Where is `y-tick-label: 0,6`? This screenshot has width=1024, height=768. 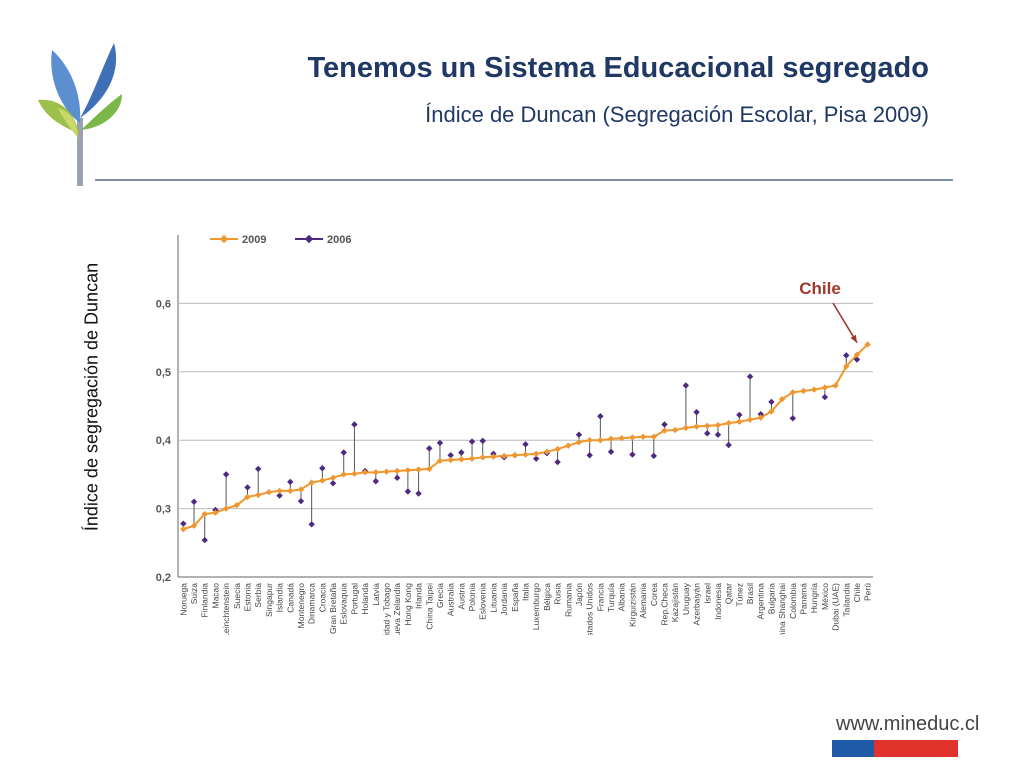 y-tick-label: 0,6 is located at coordinates (163, 304).